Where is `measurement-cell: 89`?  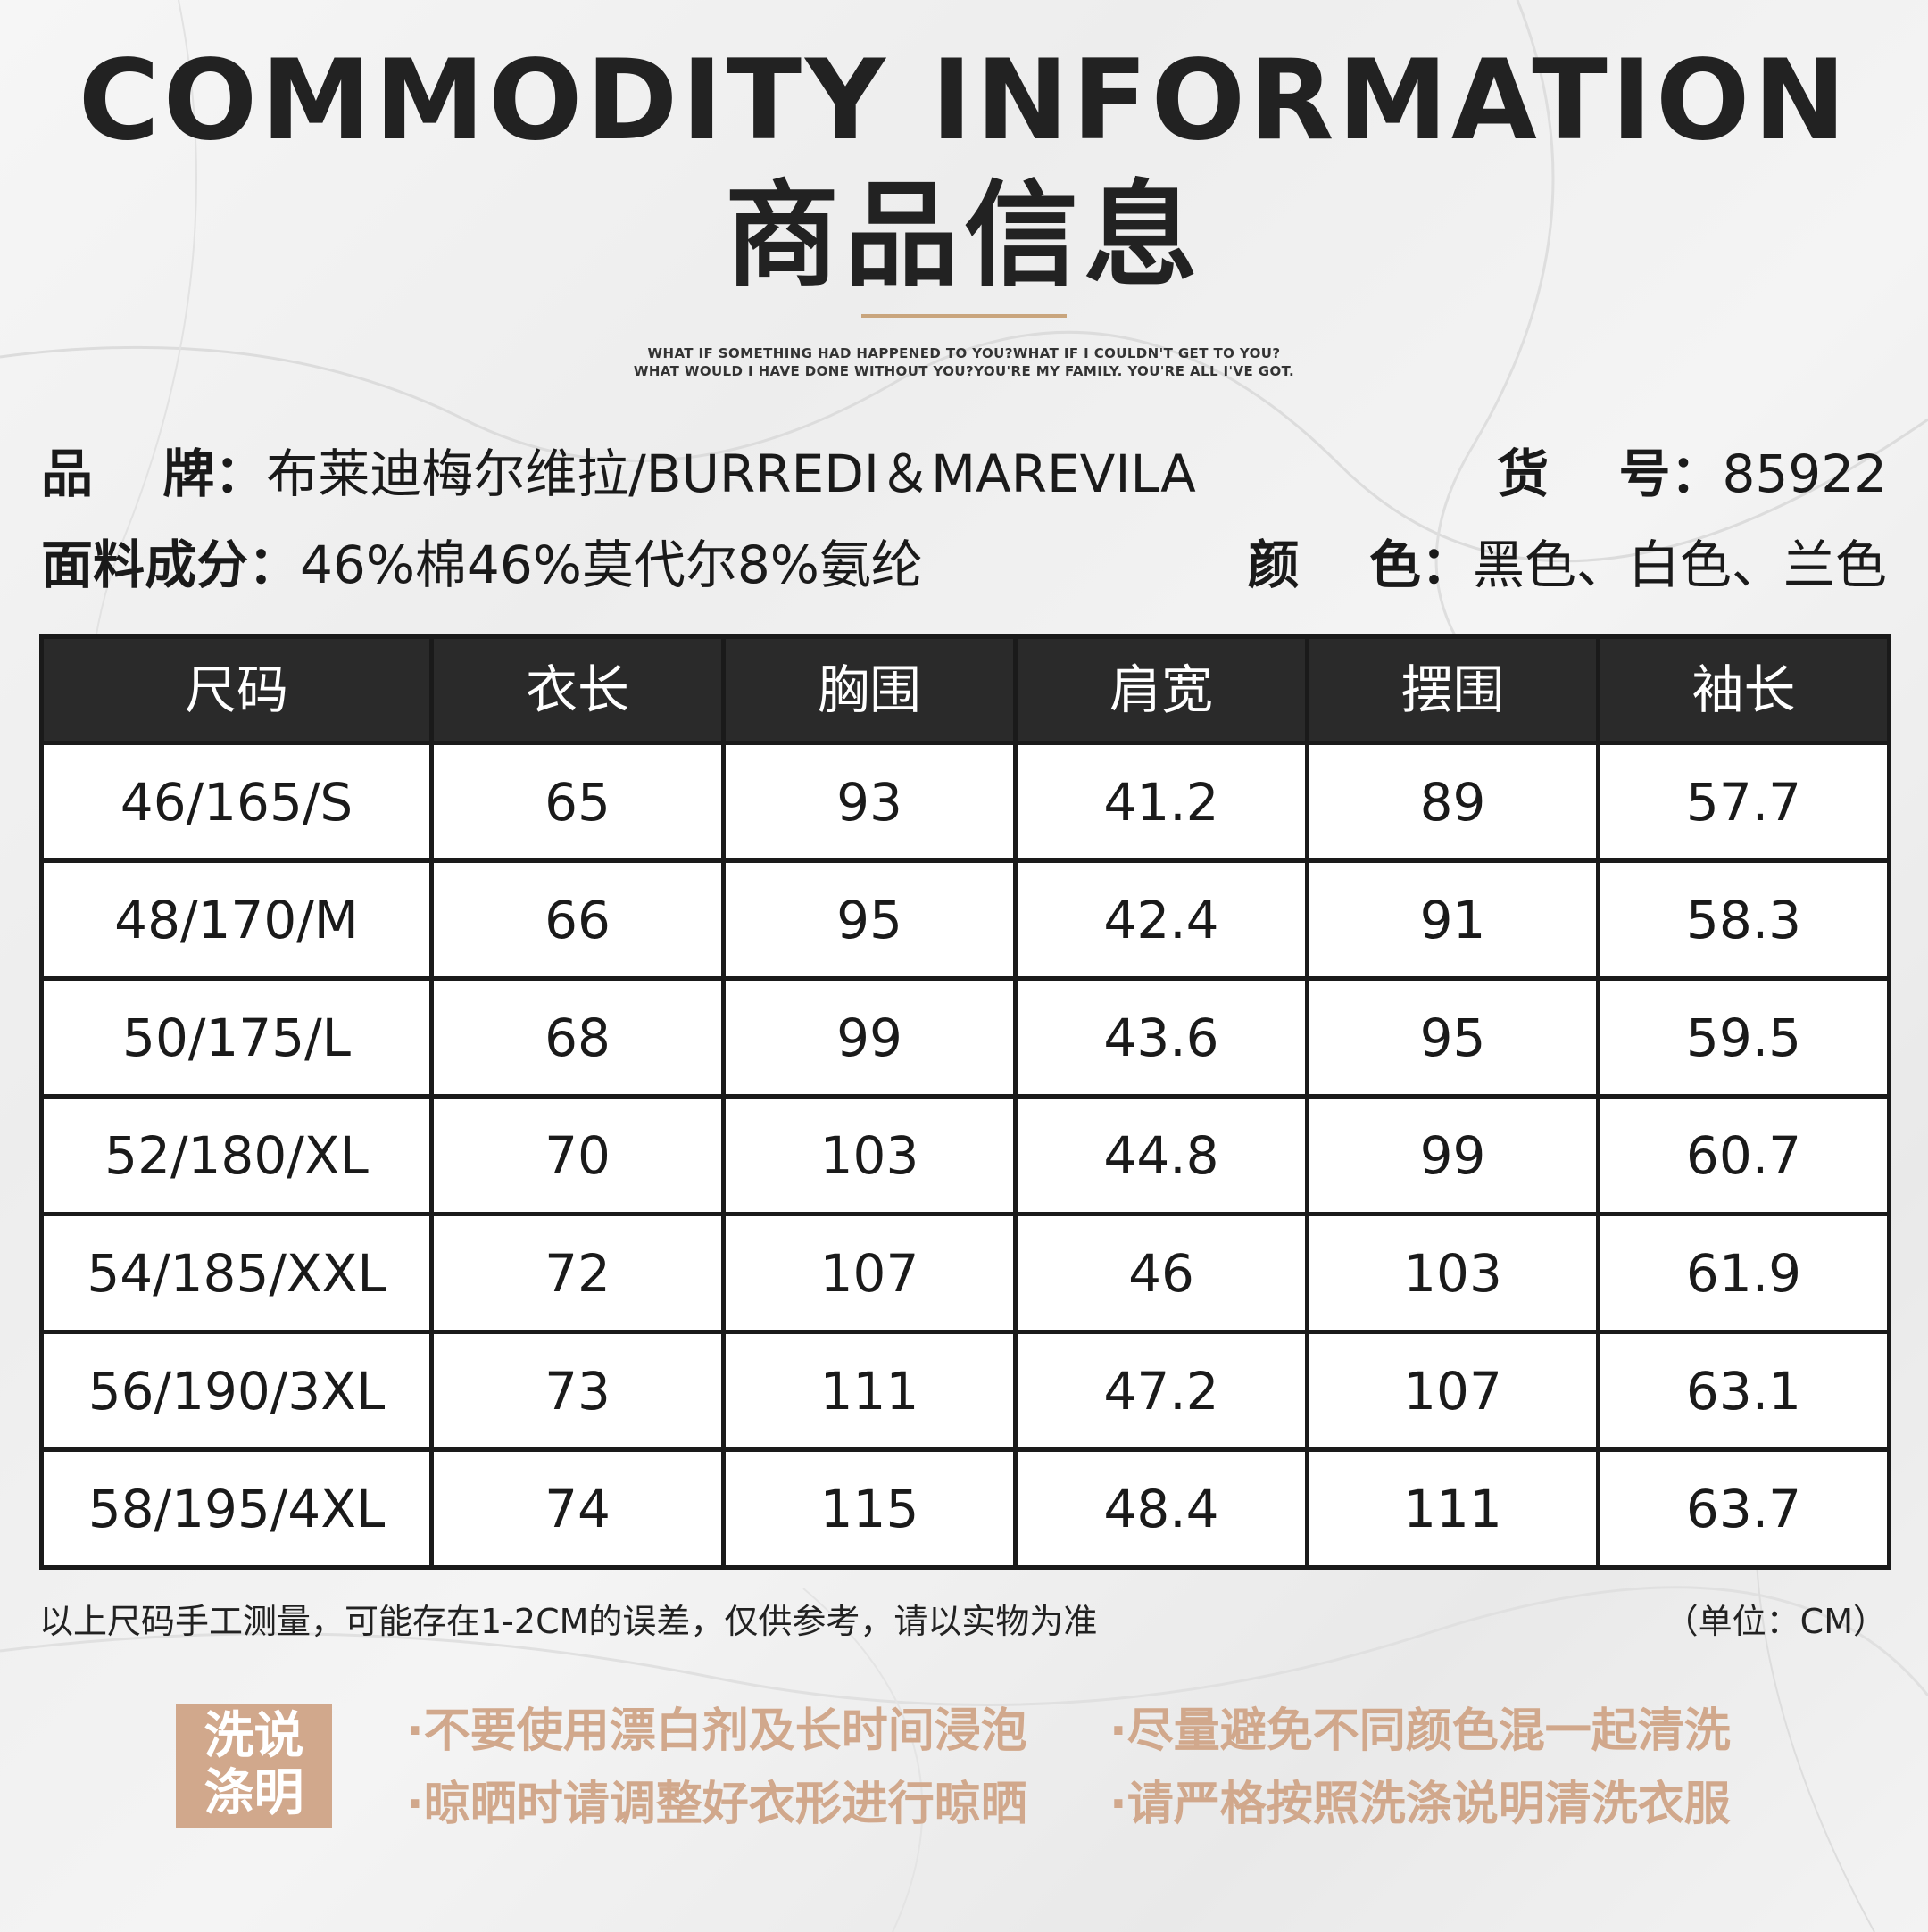 measurement-cell: 89 is located at coordinates (1452, 802).